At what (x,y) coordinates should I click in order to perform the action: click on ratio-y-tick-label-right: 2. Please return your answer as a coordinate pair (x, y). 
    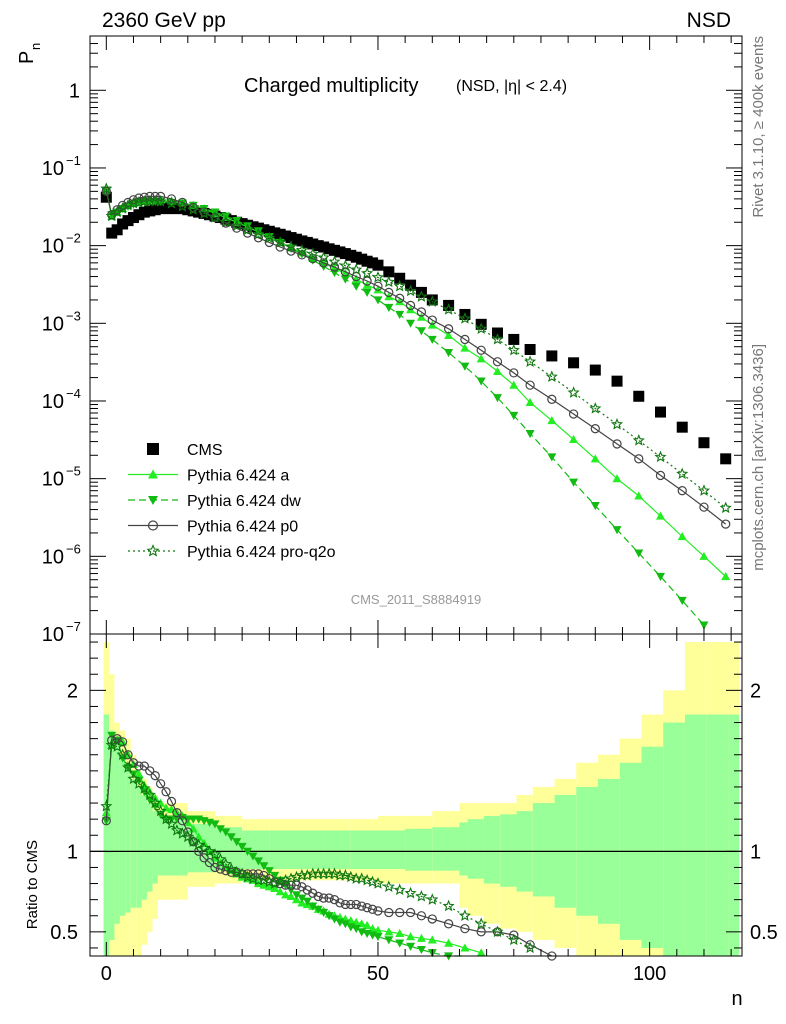
    Looking at the image, I should click on (755, 691).